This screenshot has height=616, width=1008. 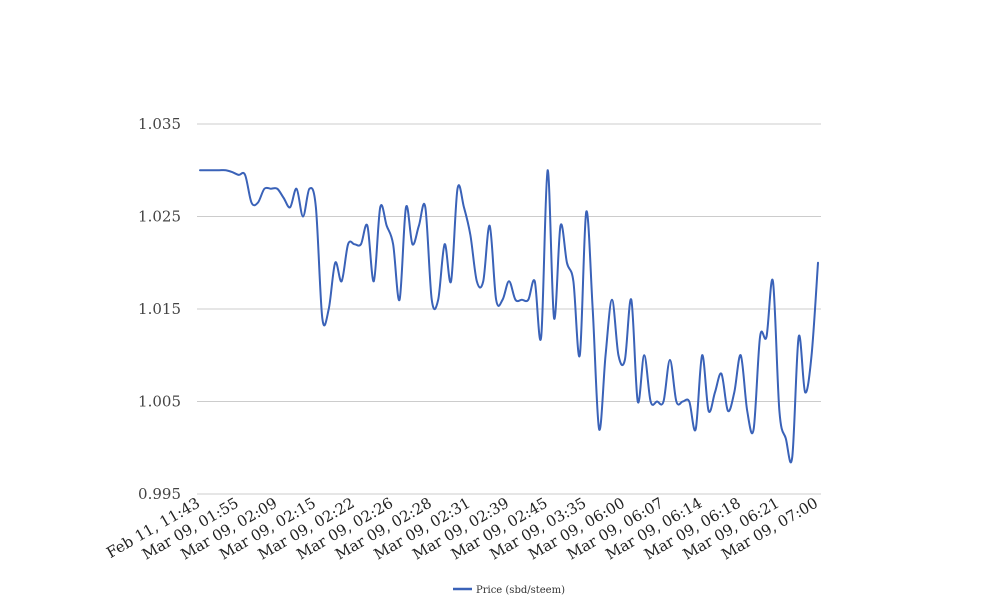 I want to click on y-axis-ticks: 1.035 1.025 1.015 1.005 0.995, so click(x=159, y=309).